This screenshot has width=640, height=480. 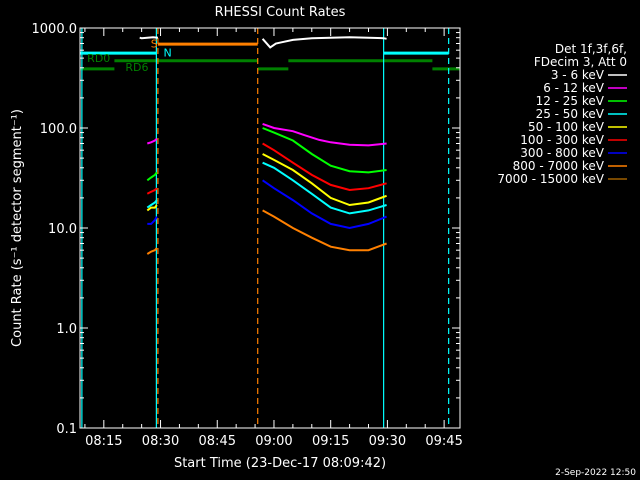 I want to click on legend-entry-label: 7000 - 15000 keV, so click(x=550, y=179).